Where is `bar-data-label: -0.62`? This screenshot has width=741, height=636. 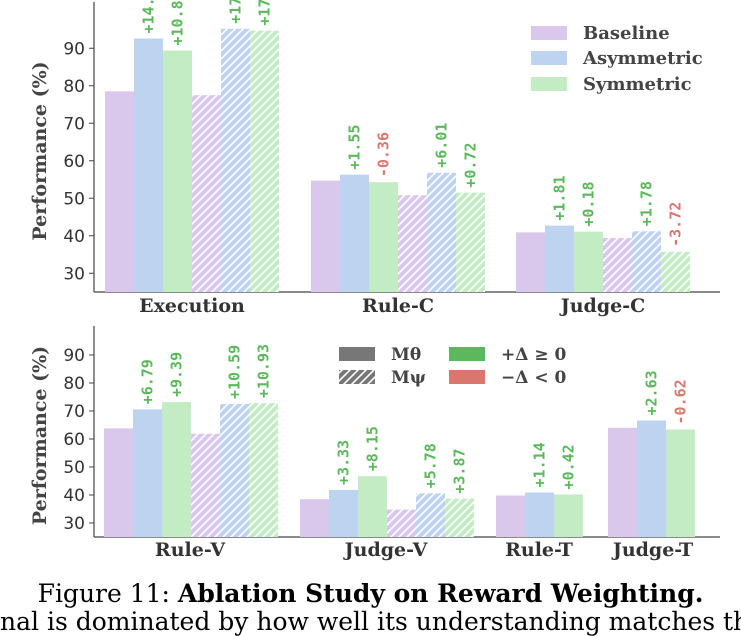
bar-data-label: -0.62 is located at coordinates (681, 401).